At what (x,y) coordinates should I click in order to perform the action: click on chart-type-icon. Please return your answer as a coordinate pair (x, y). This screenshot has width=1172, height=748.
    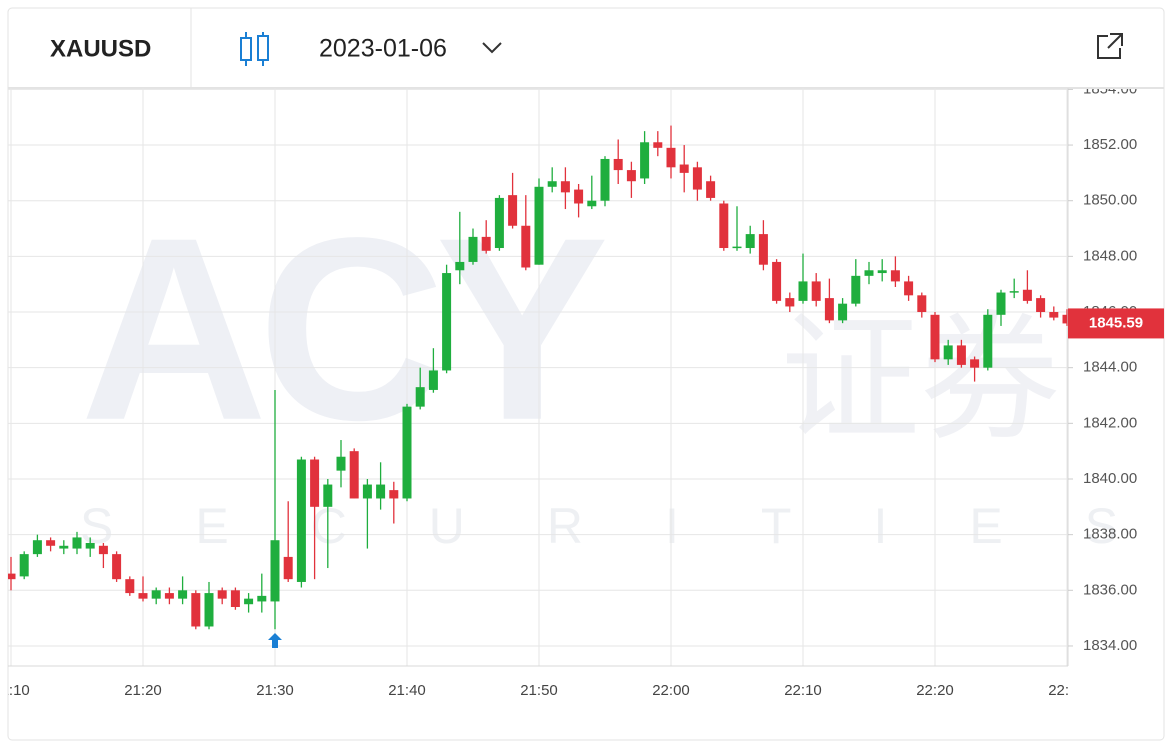
    Looking at the image, I should click on (254, 49).